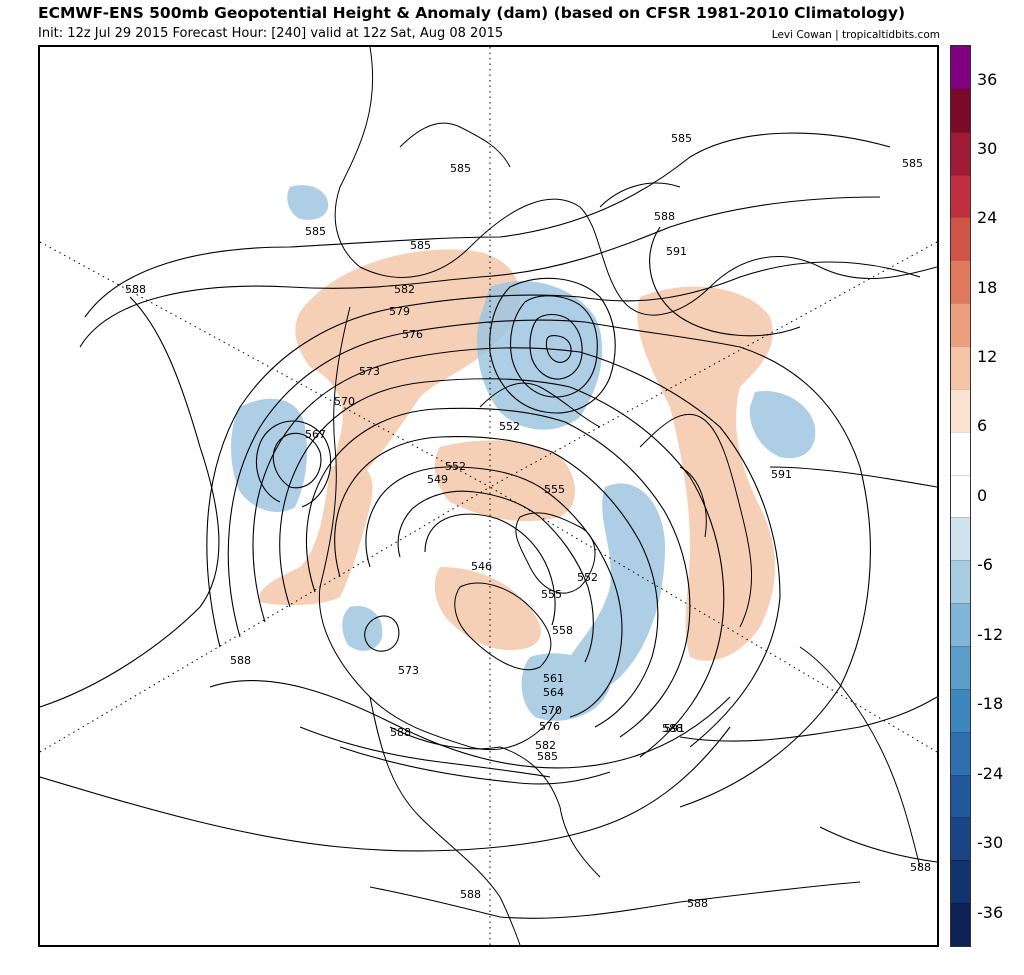  I want to click on contour-label: 558, so click(562, 630).